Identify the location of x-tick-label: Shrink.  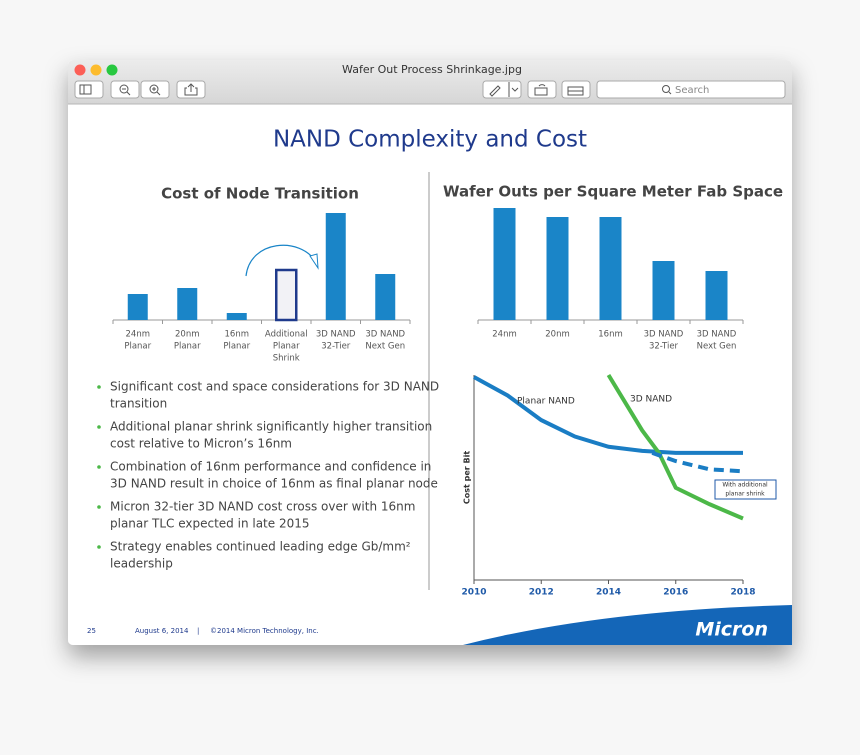
(286, 359).